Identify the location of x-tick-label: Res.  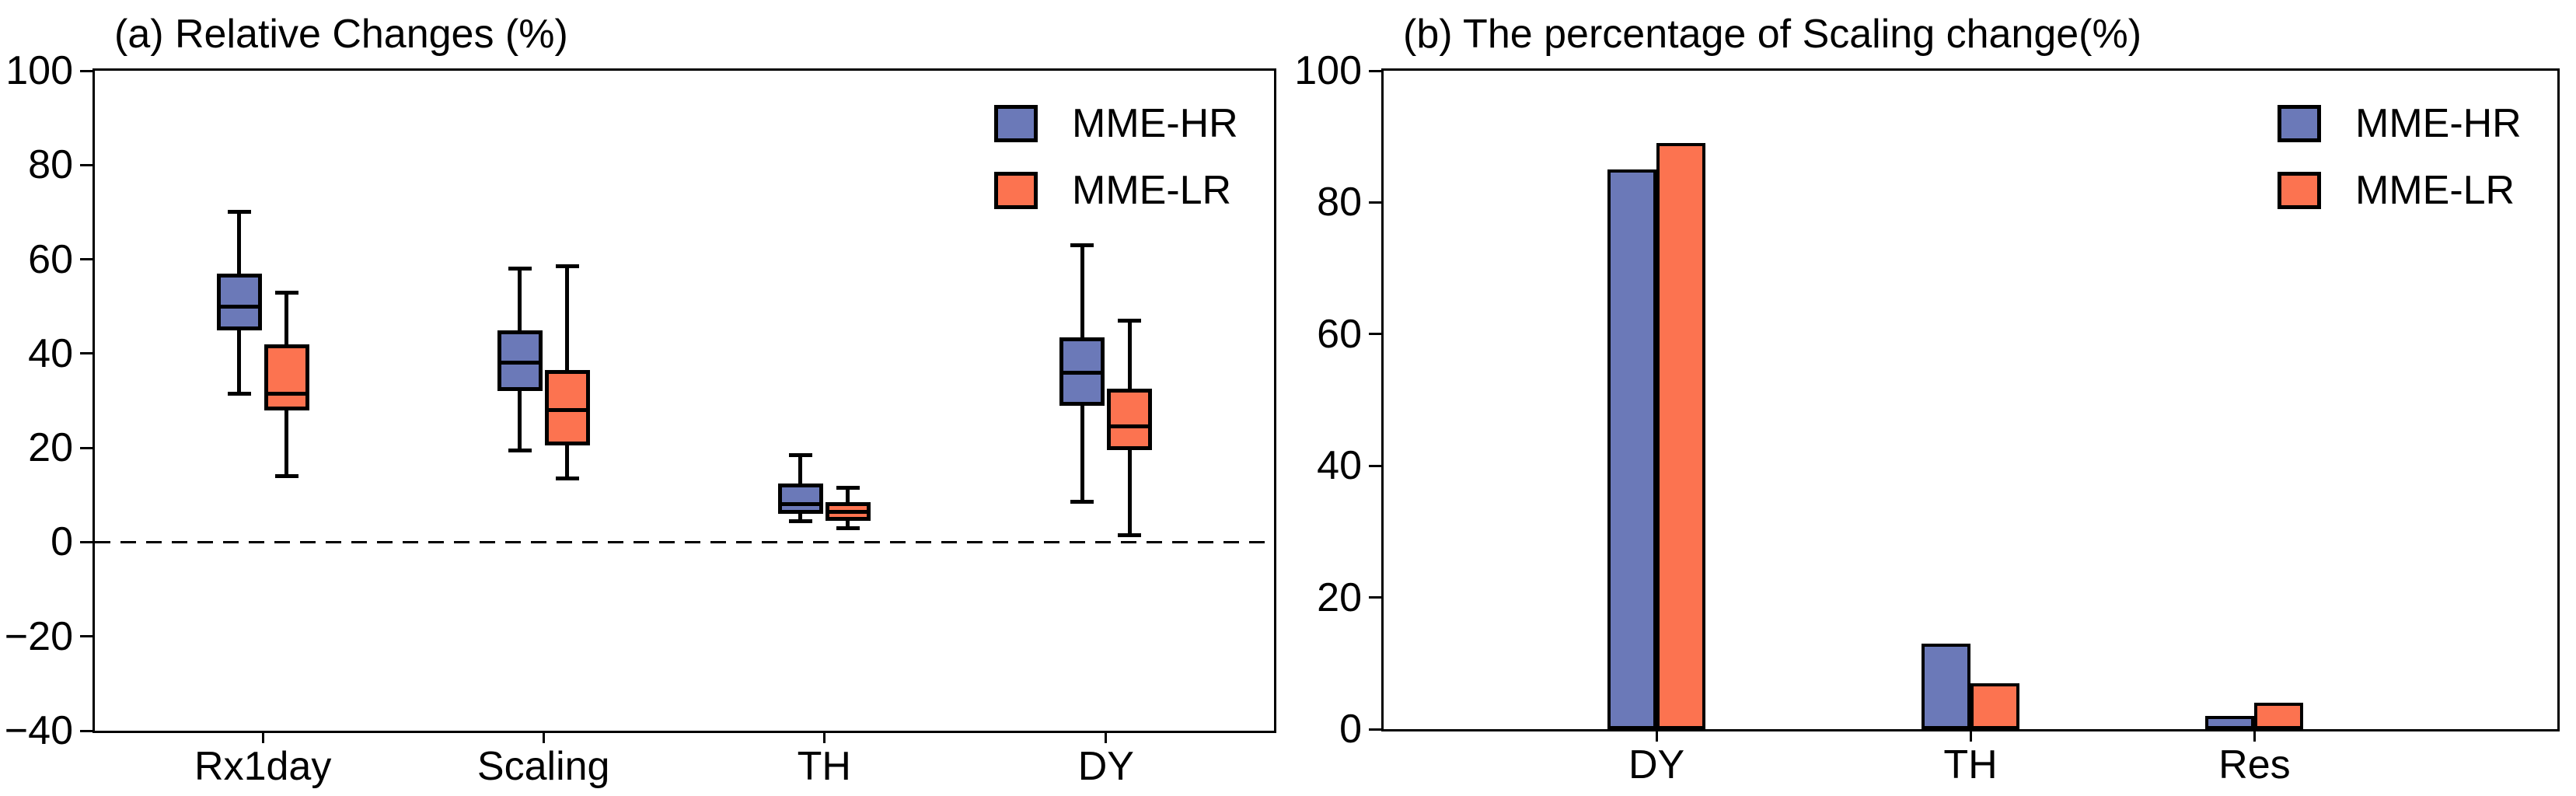
(2255, 764).